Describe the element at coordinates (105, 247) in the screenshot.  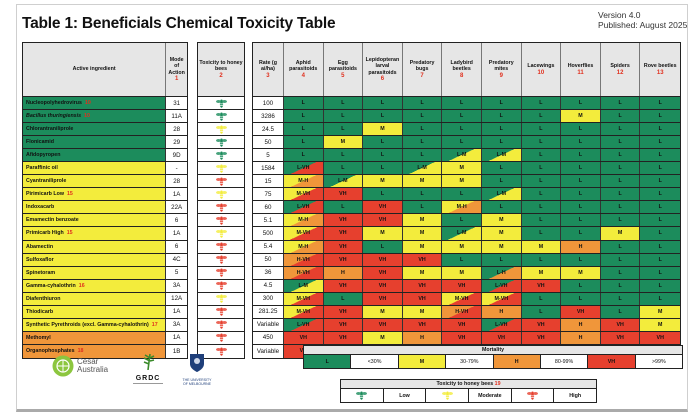
I see `ingredient-row: Abamectin 6` at that location.